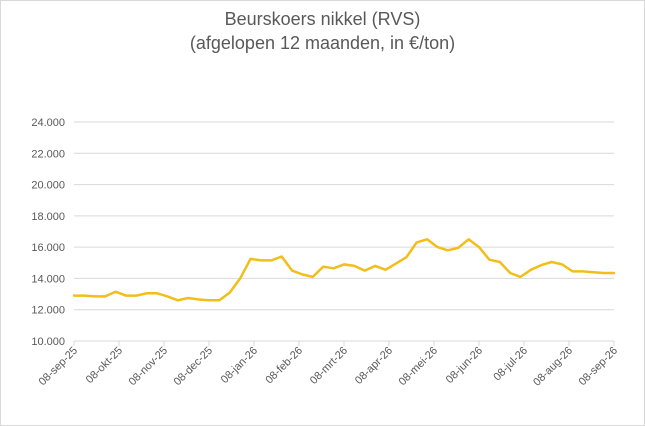  What do you see at coordinates (322, 19) in the screenshot?
I see `chart-title: Beurskoers nikkel (RVS)` at bounding box center [322, 19].